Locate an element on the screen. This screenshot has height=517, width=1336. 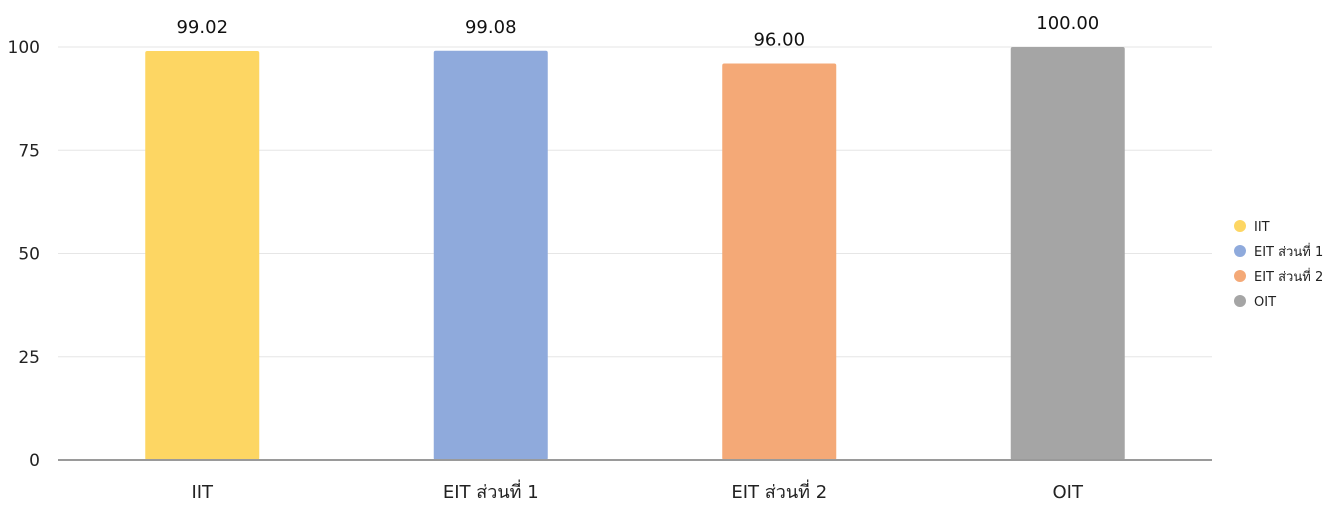
legend-label: OIT is located at coordinates (1265, 302).